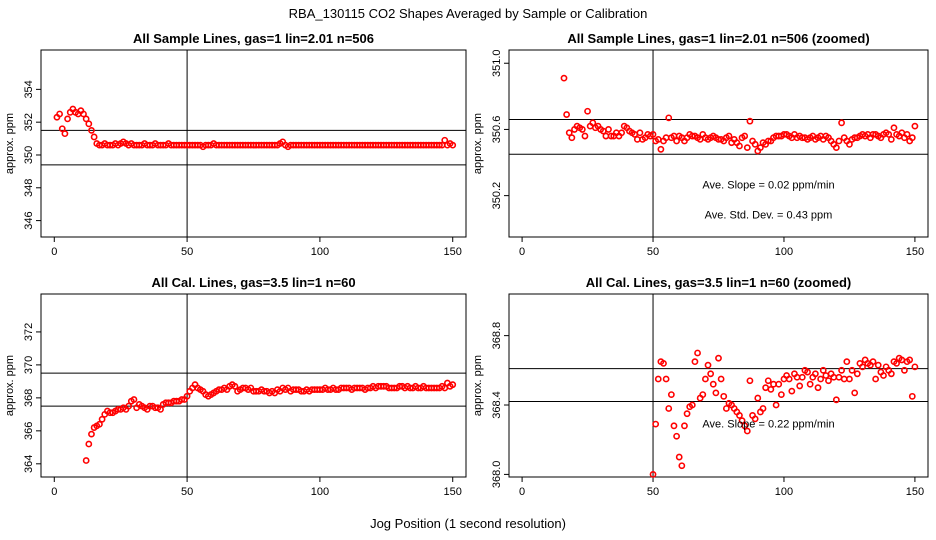 This screenshot has height=540, width=936. Describe the element at coordinates (497, 63) in the screenshot. I see `y-tick-label: 351.0` at that location.